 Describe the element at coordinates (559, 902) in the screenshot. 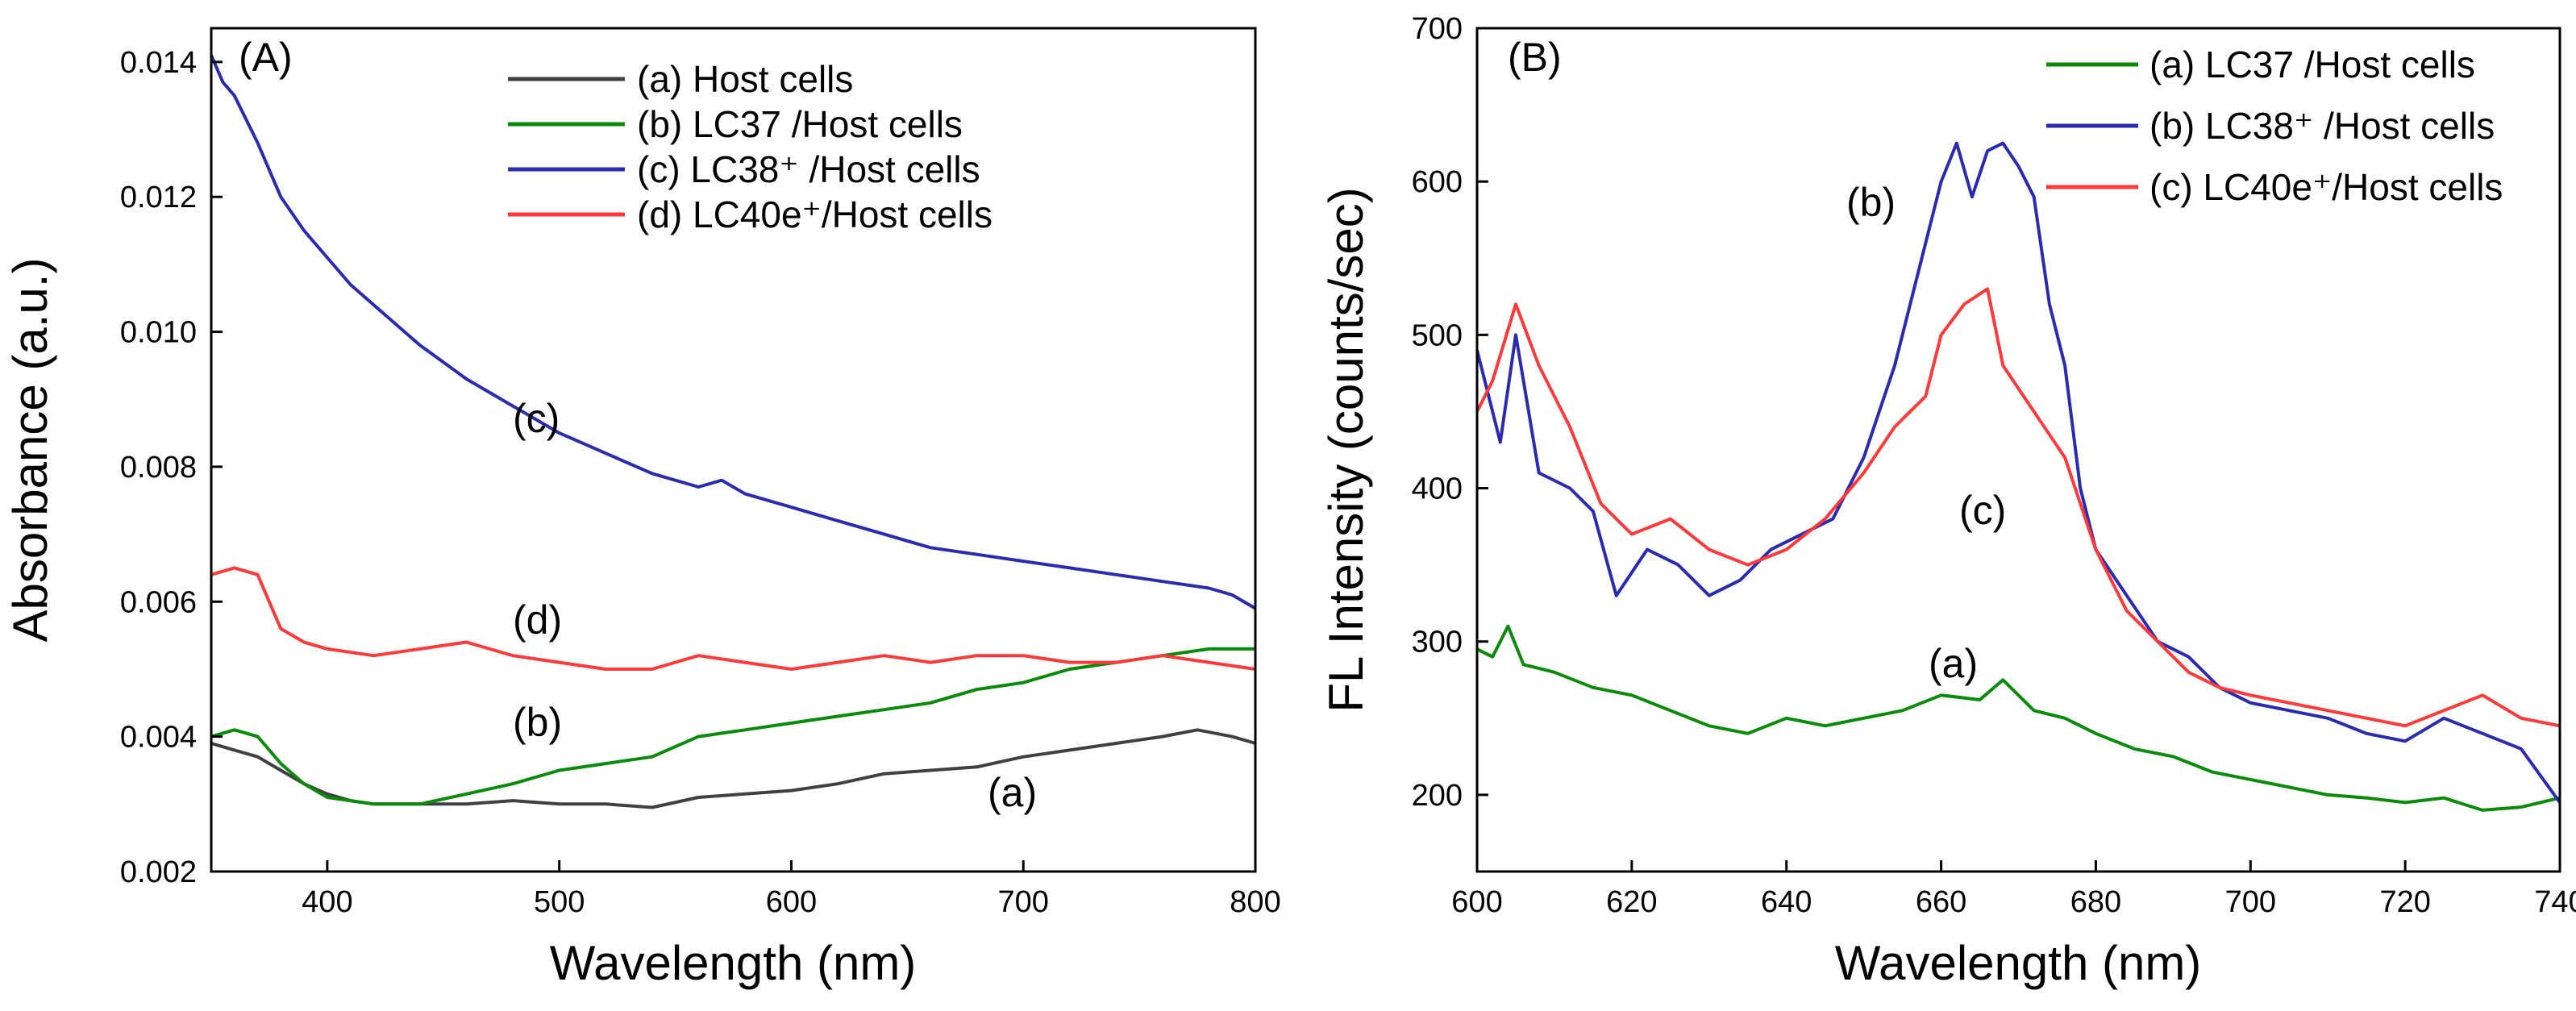

I see `panel-a-x-tick-label: 500` at that location.